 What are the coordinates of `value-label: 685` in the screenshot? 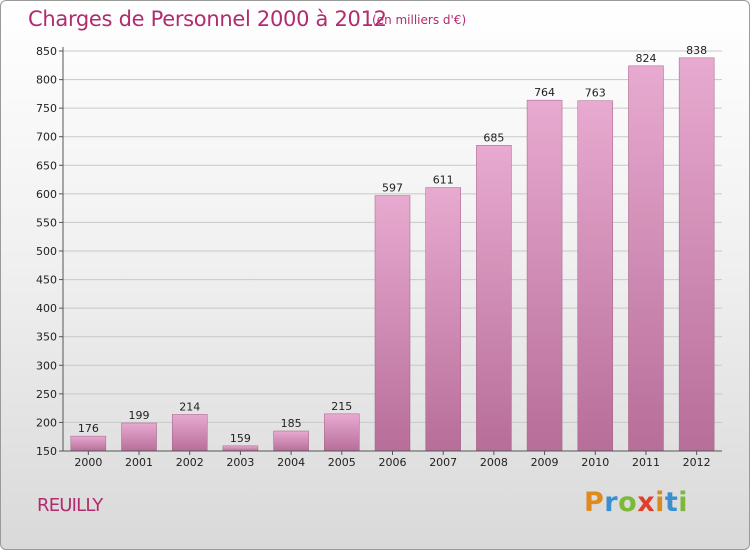 It's located at (493, 137).